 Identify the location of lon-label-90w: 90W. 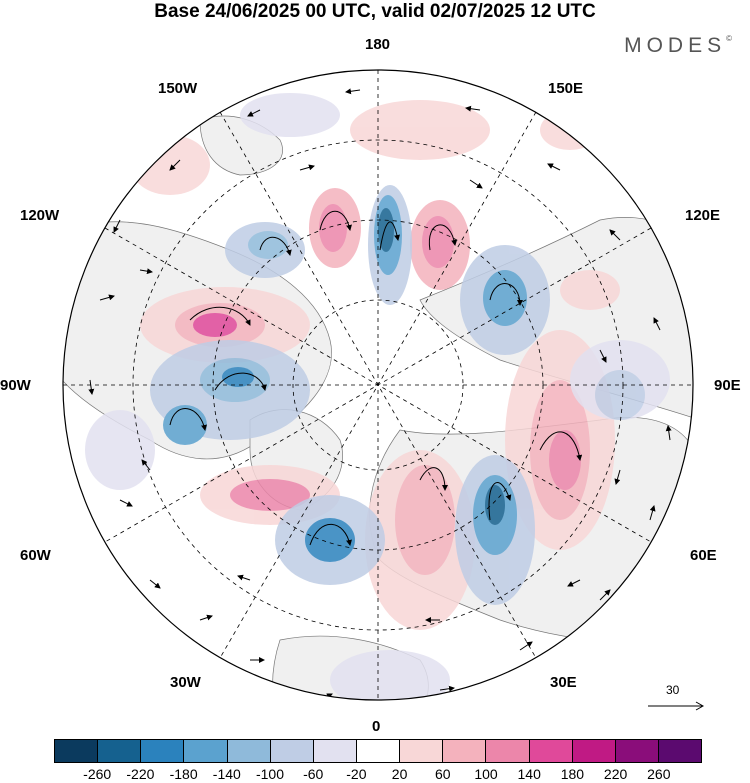
(15, 385).